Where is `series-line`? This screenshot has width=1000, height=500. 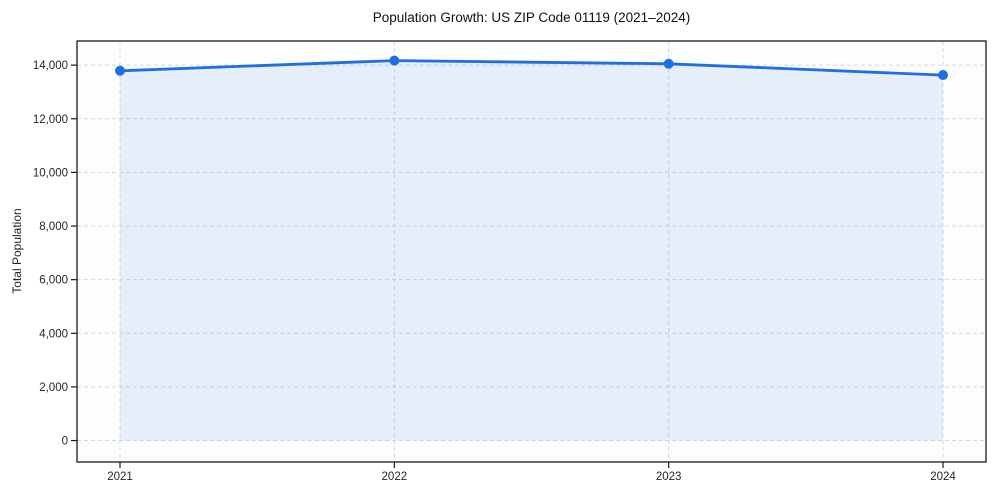
series-line is located at coordinates (531, 68).